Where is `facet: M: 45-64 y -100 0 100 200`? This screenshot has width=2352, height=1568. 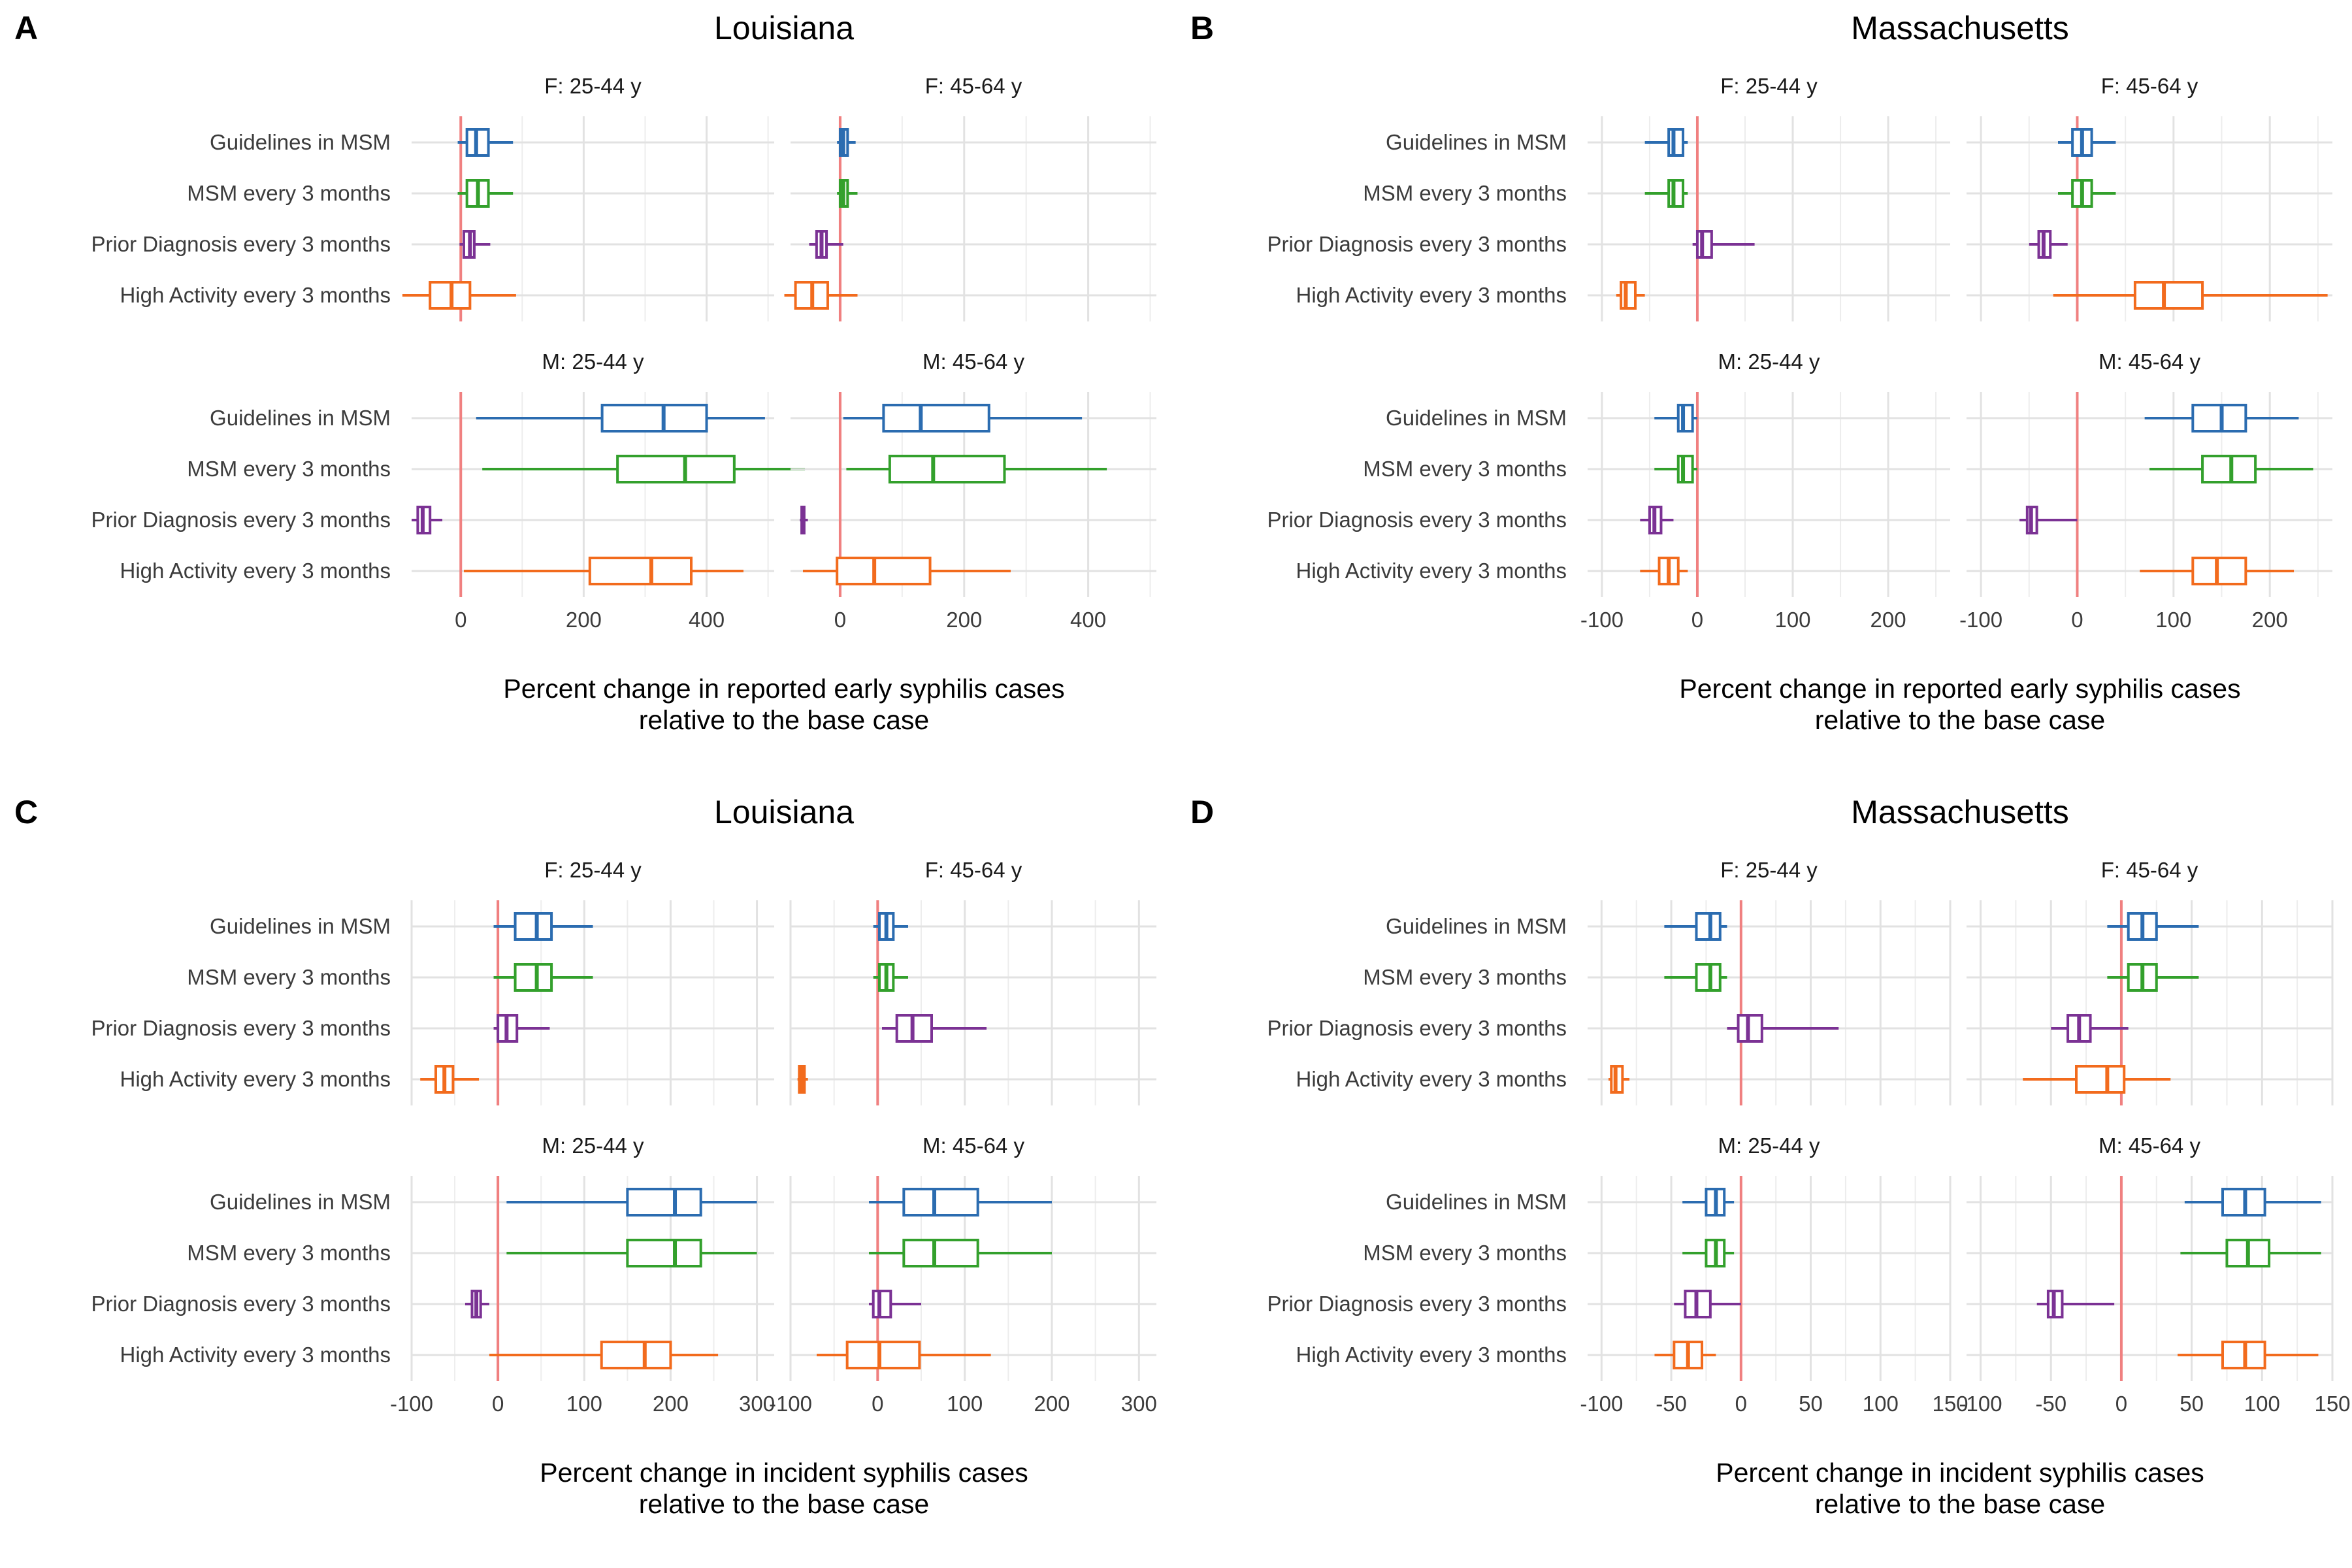 facet: M: 45-64 y -100 0 100 200 is located at coordinates (2145, 491).